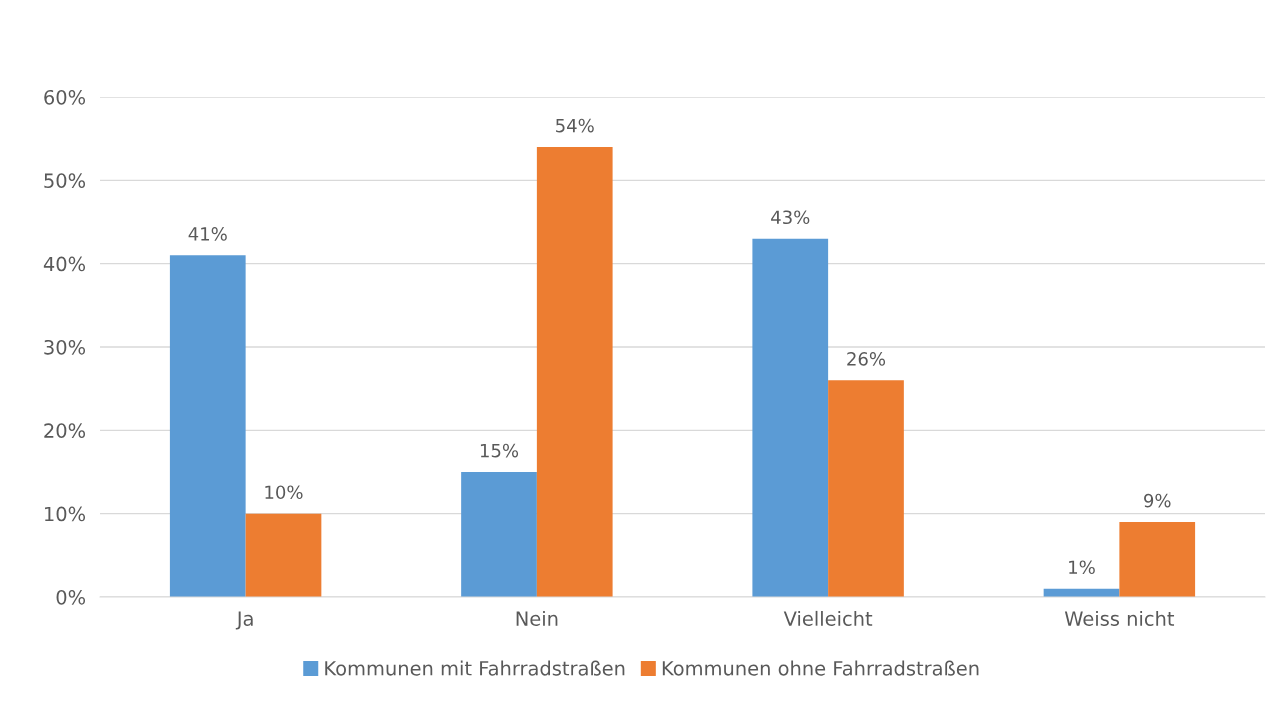 The image size is (1284, 701). I want to click on y-tick-label: 60%, so click(65, 97).